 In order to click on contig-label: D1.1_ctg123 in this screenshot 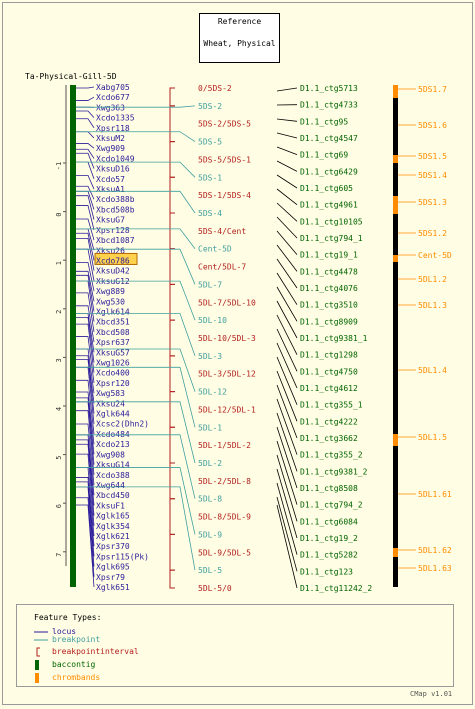, I will do `click(326, 571)`.